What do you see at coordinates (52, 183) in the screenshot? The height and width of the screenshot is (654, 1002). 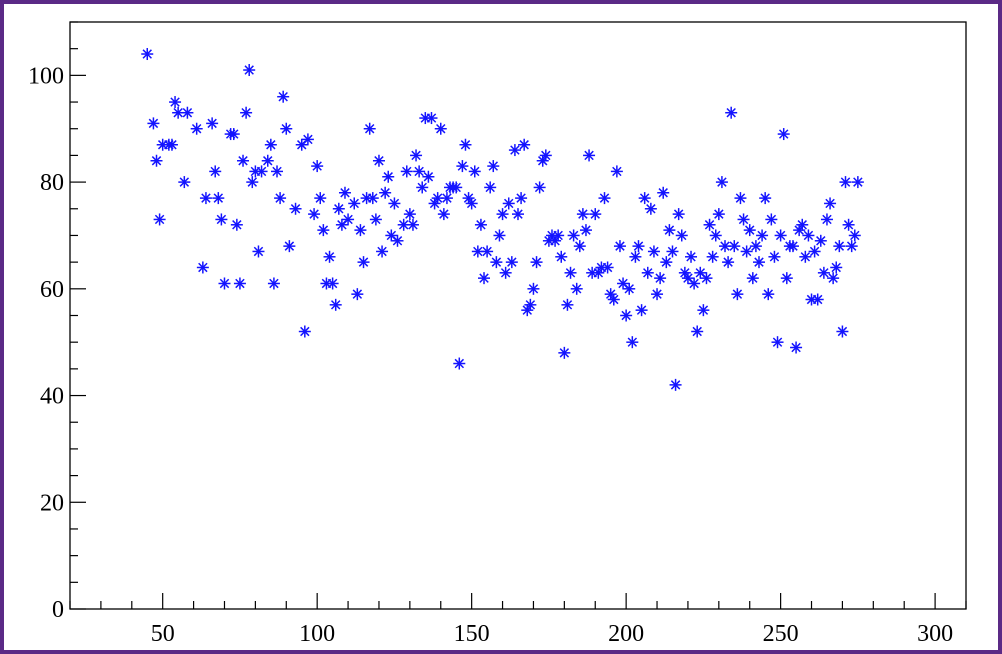 I see `y-tick-label: 80` at bounding box center [52, 183].